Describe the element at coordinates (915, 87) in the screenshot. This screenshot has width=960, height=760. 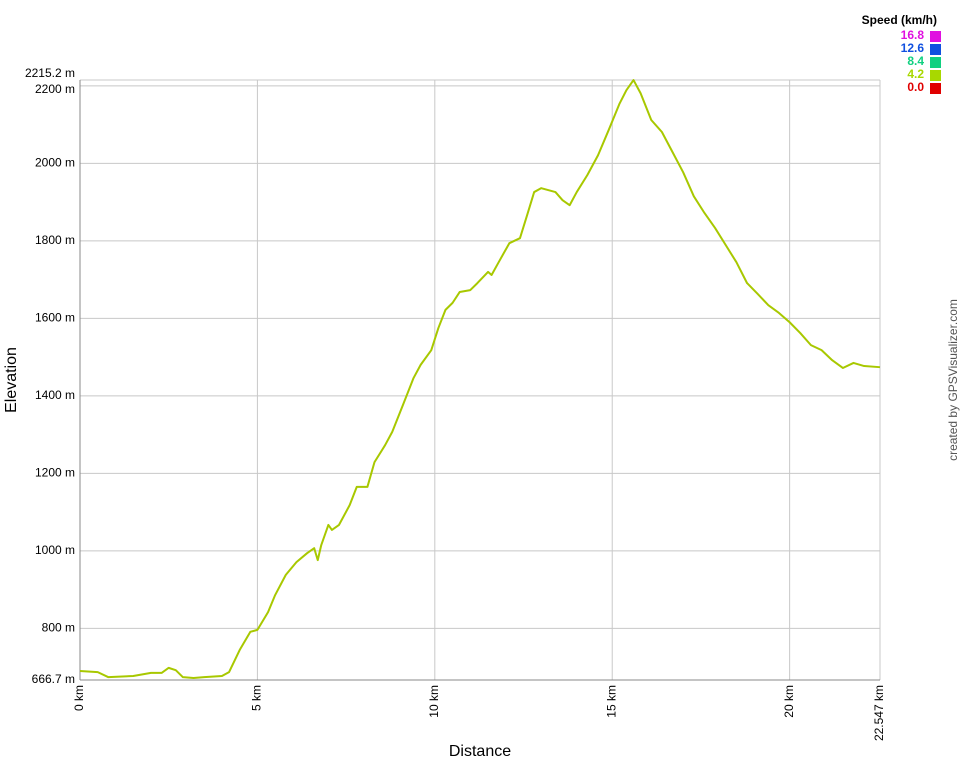
I see `legend-label: 0.0` at that location.